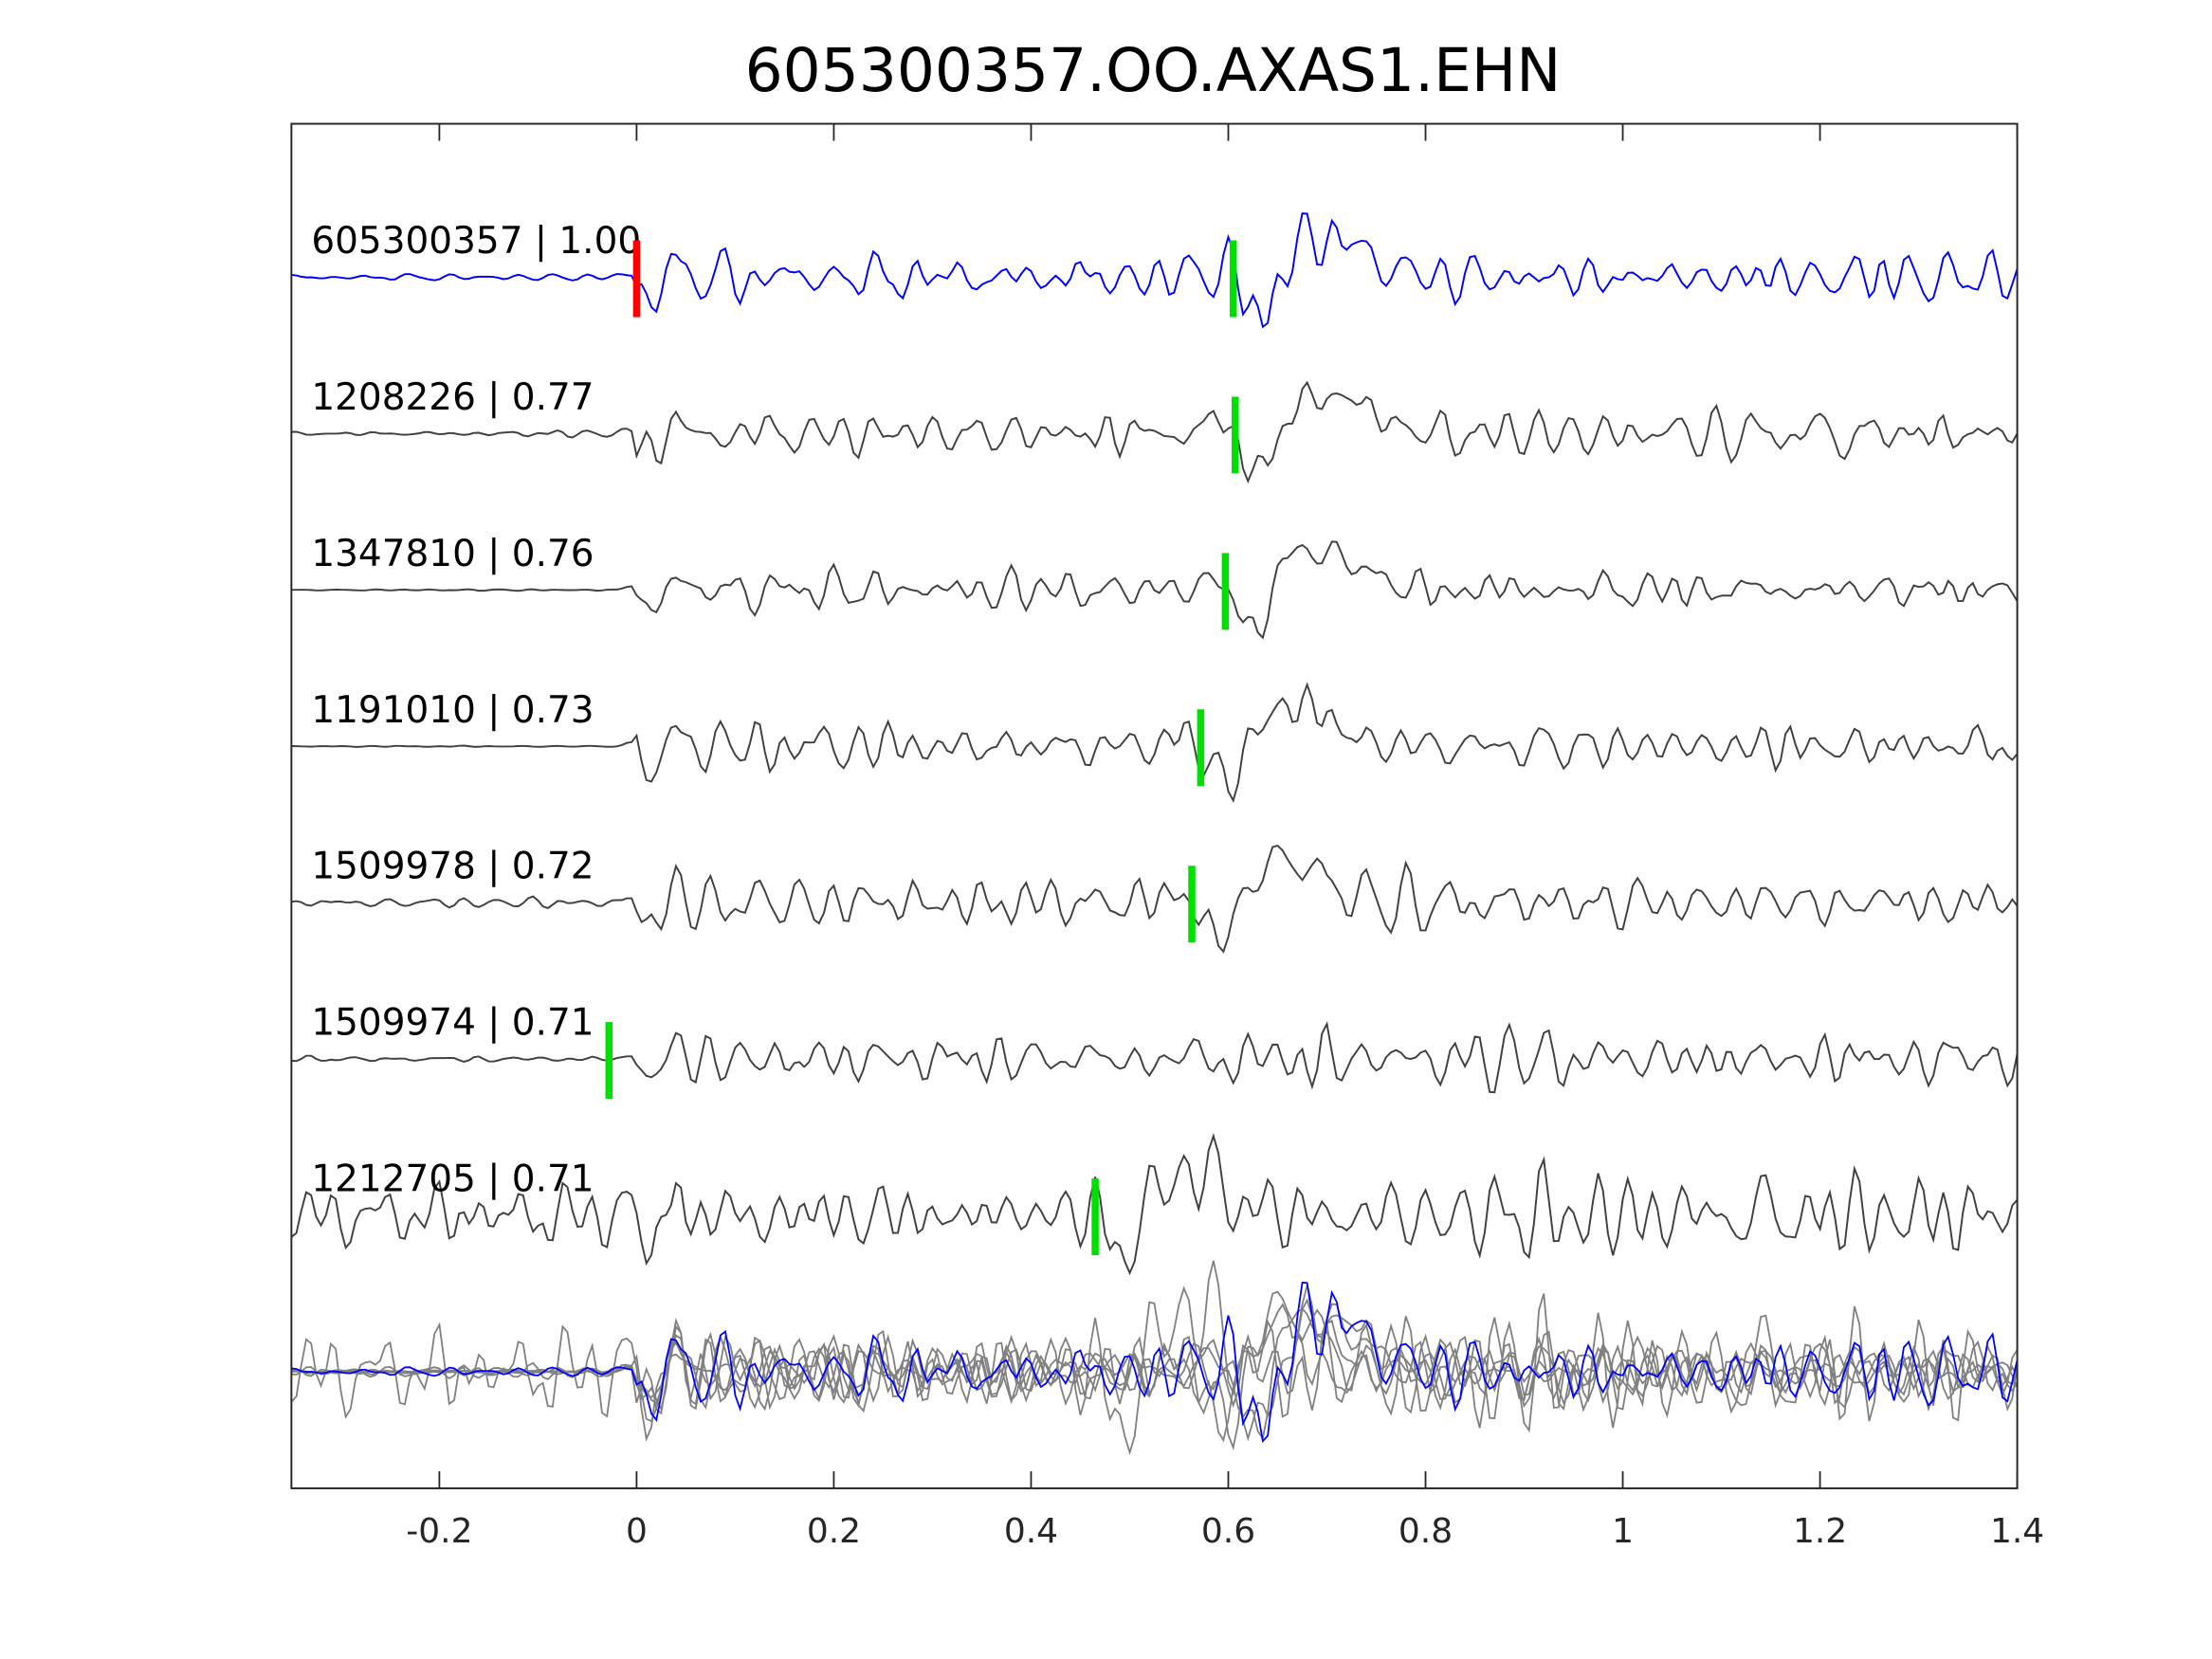 The width and height of the screenshot is (2212, 1659). Describe the element at coordinates (1031, 1531) in the screenshot. I see `x-tick-label: 0.4` at that location.